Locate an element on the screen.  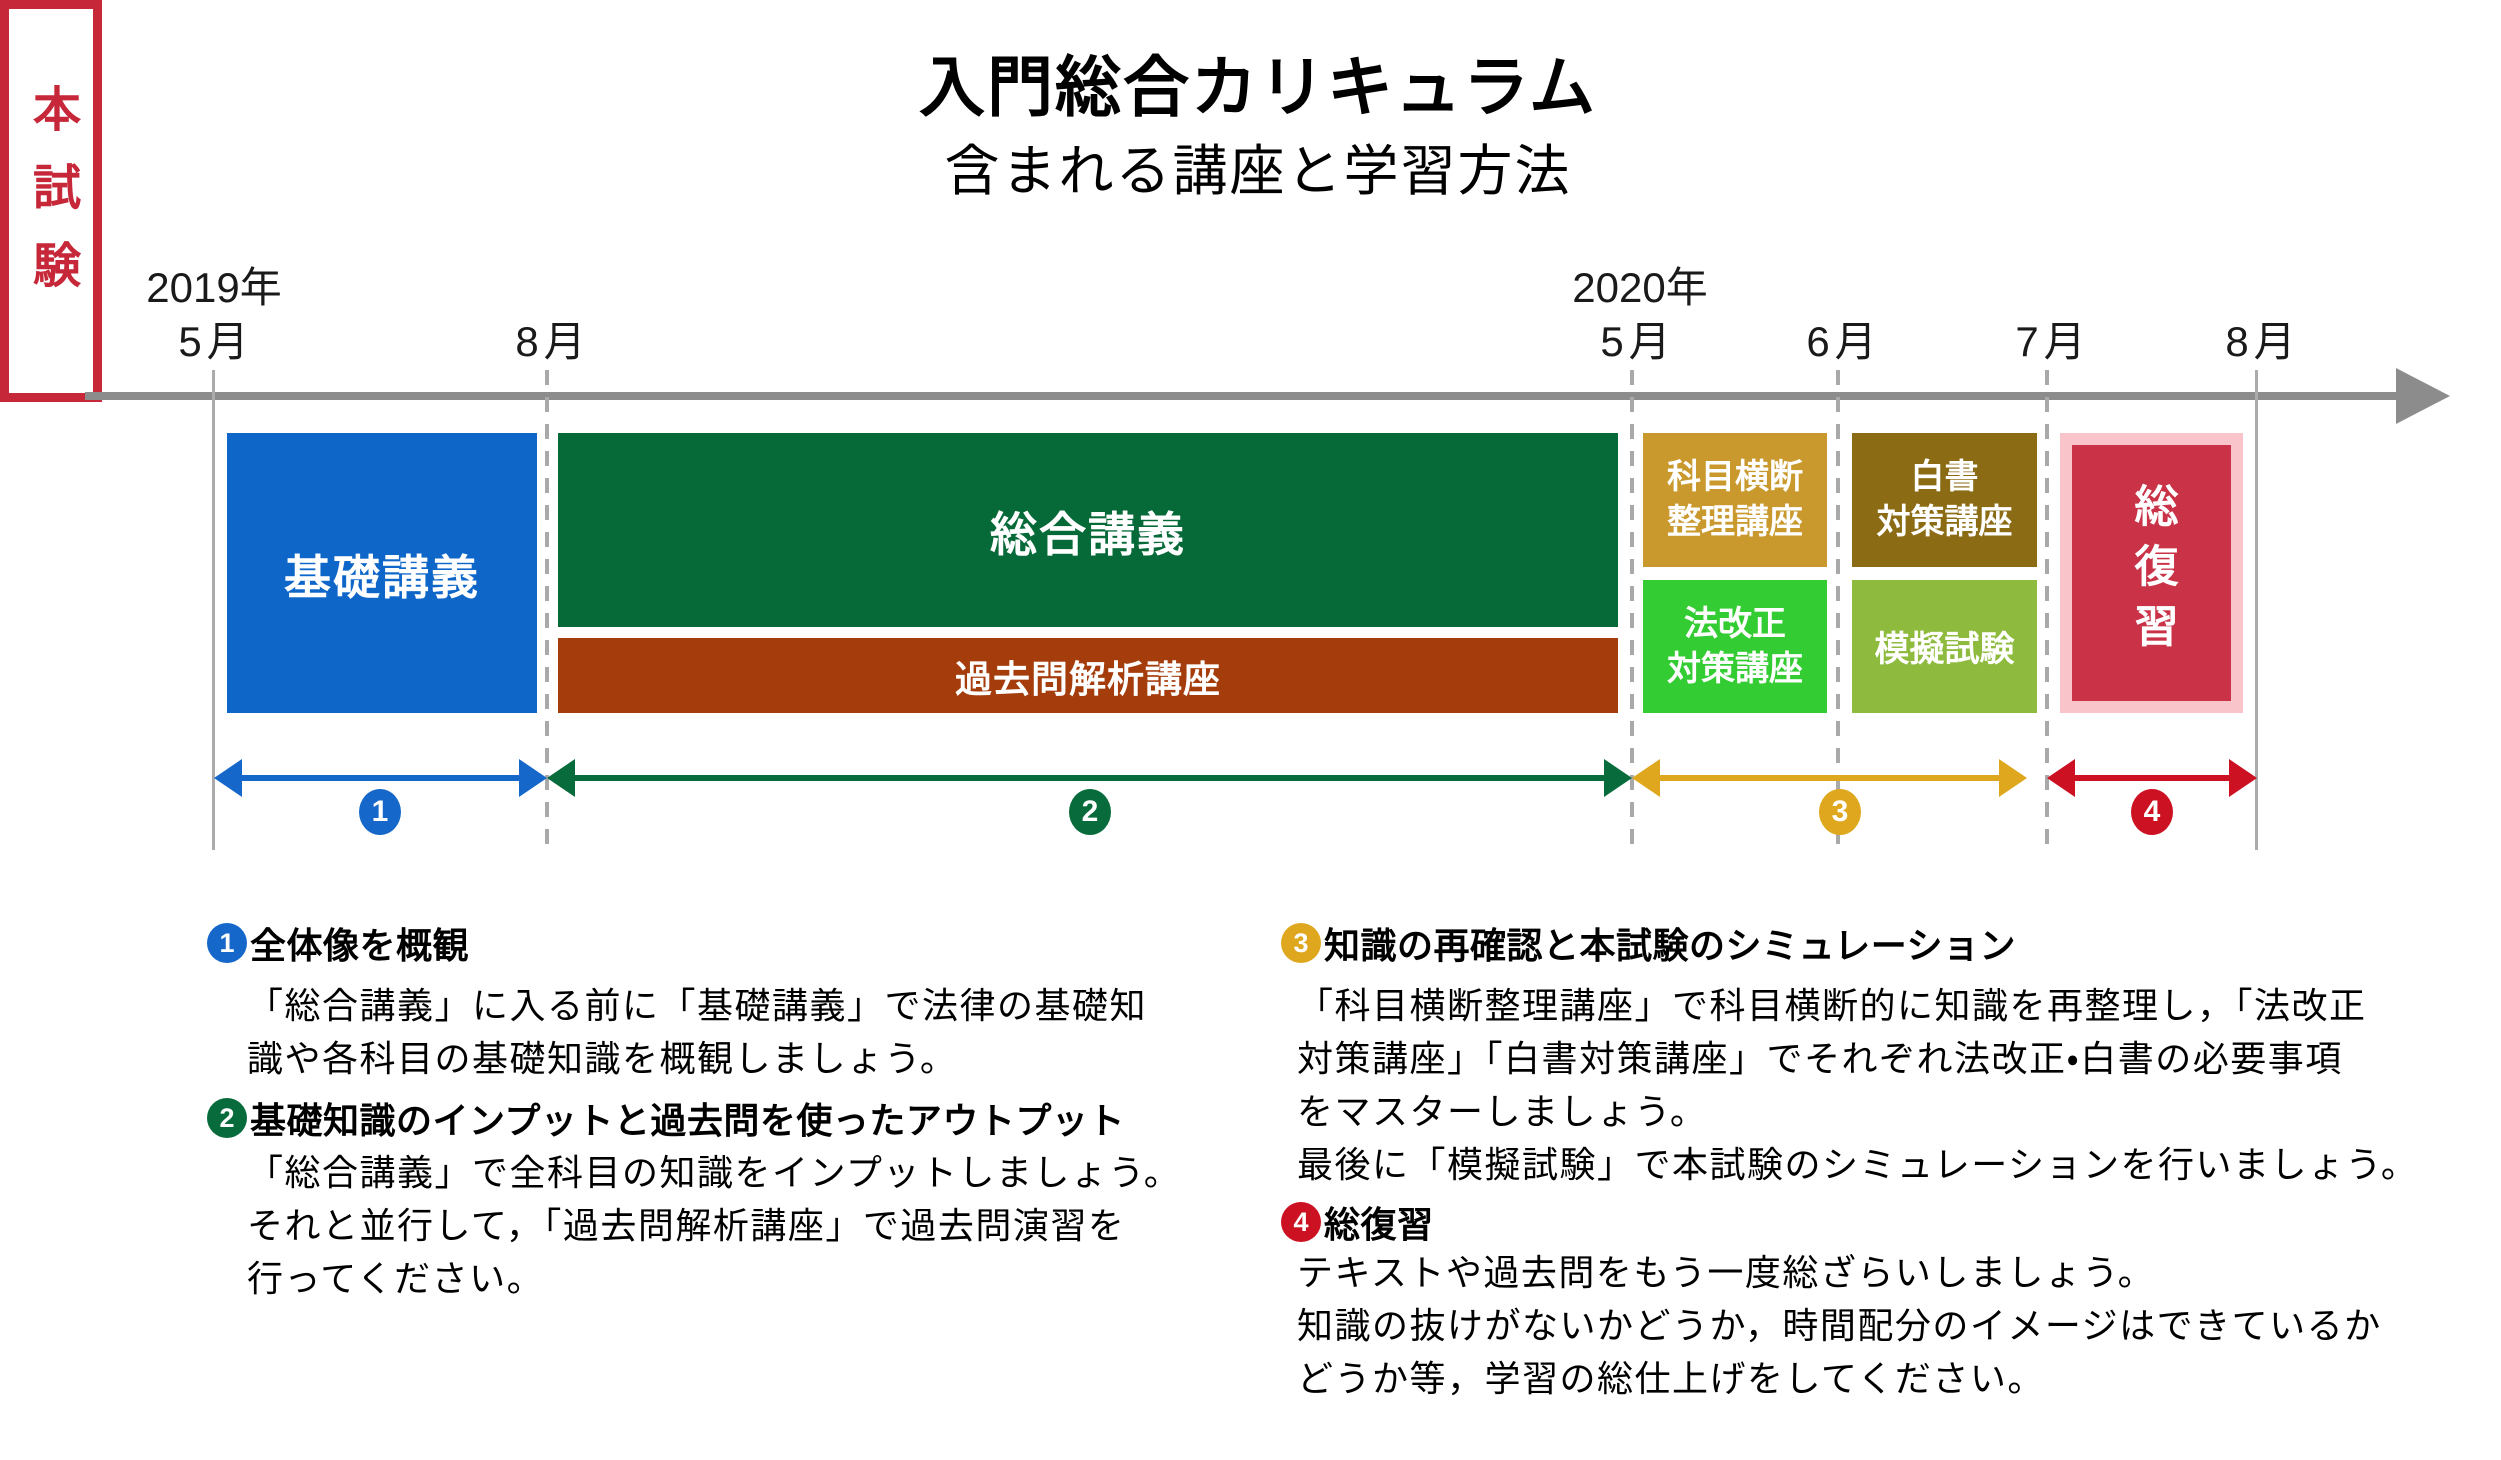
phase4-arrowhead-right-icon is located at coordinates (2243, 778).